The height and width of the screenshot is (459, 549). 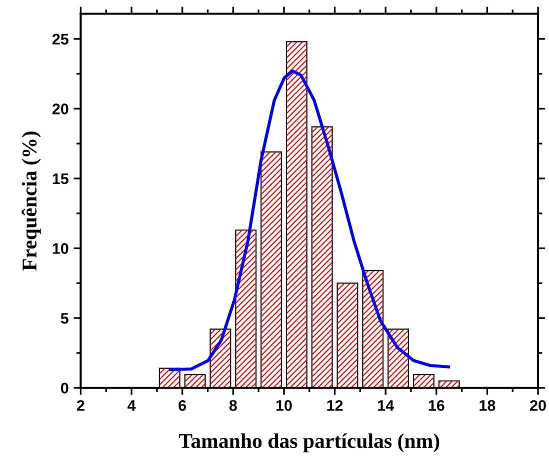 I want to click on y-tick-label: 5, so click(x=64, y=318).